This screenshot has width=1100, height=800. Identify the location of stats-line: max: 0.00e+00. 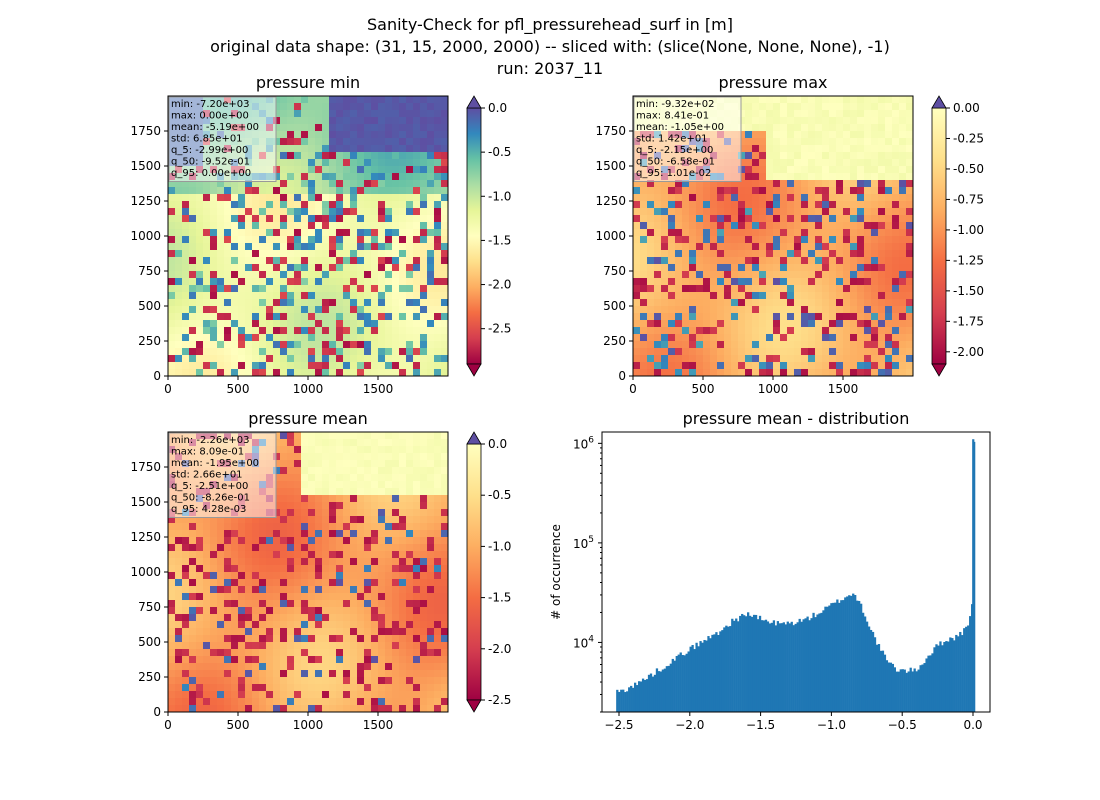
(210, 116).